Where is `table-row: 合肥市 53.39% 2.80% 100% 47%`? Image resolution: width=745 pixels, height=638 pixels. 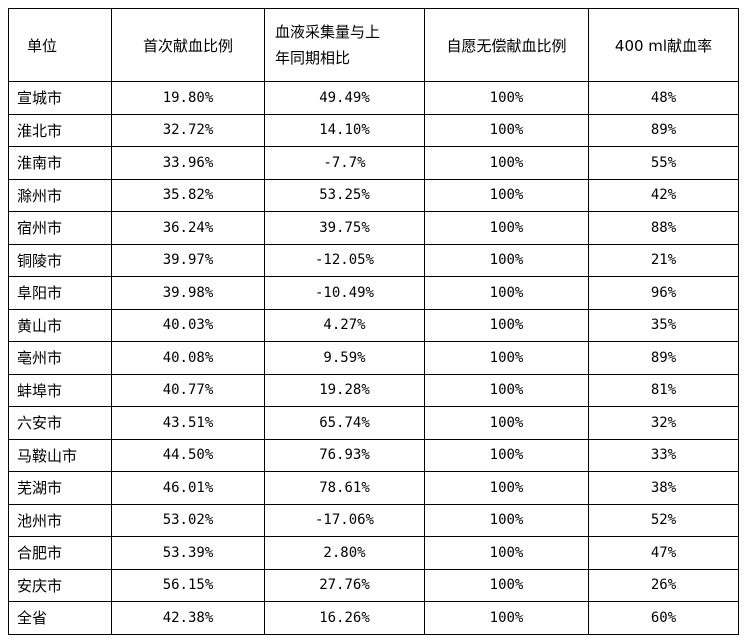
table-row: 合肥市 53.39% 2.80% 100% 47% is located at coordinates (373, 553).